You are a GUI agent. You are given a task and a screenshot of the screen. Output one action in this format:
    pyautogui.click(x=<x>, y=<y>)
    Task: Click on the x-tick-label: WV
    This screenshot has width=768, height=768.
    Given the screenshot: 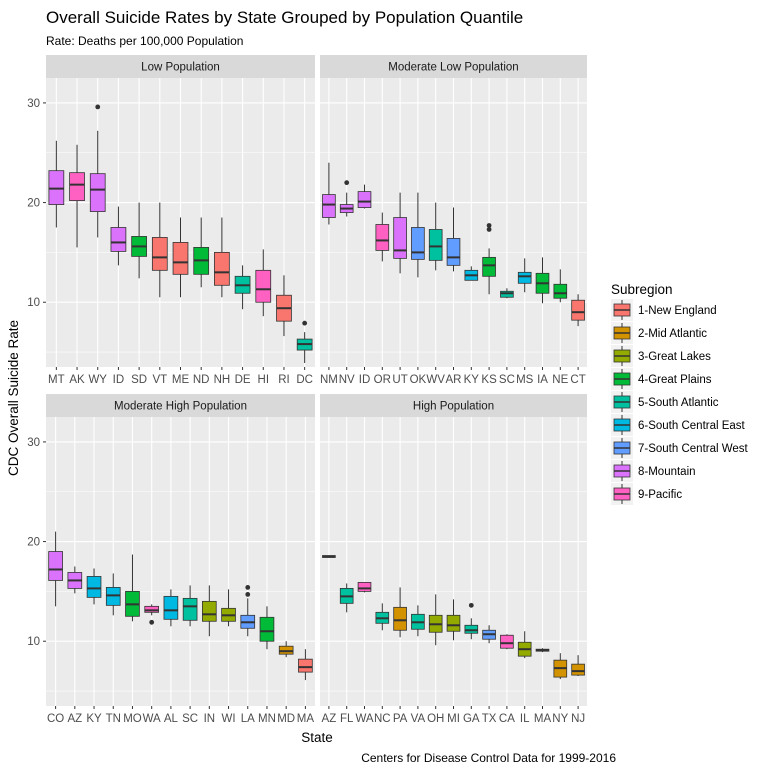 What is the action you would take?
    pyautogui.click(x=435, y=380)
    